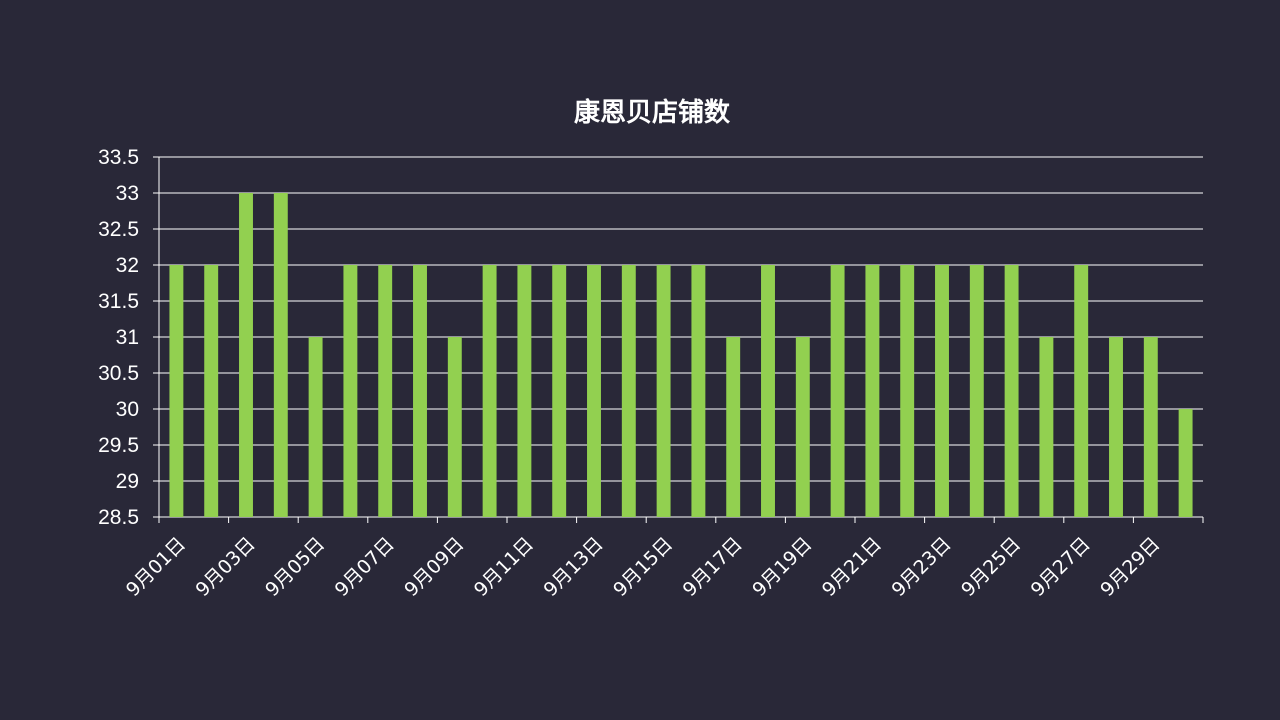 This screenshot has height=720, width=1280. Describe the element at coordinates (118, 157) in the screenshot. I see `y-tick-label: 33.5` at that location.